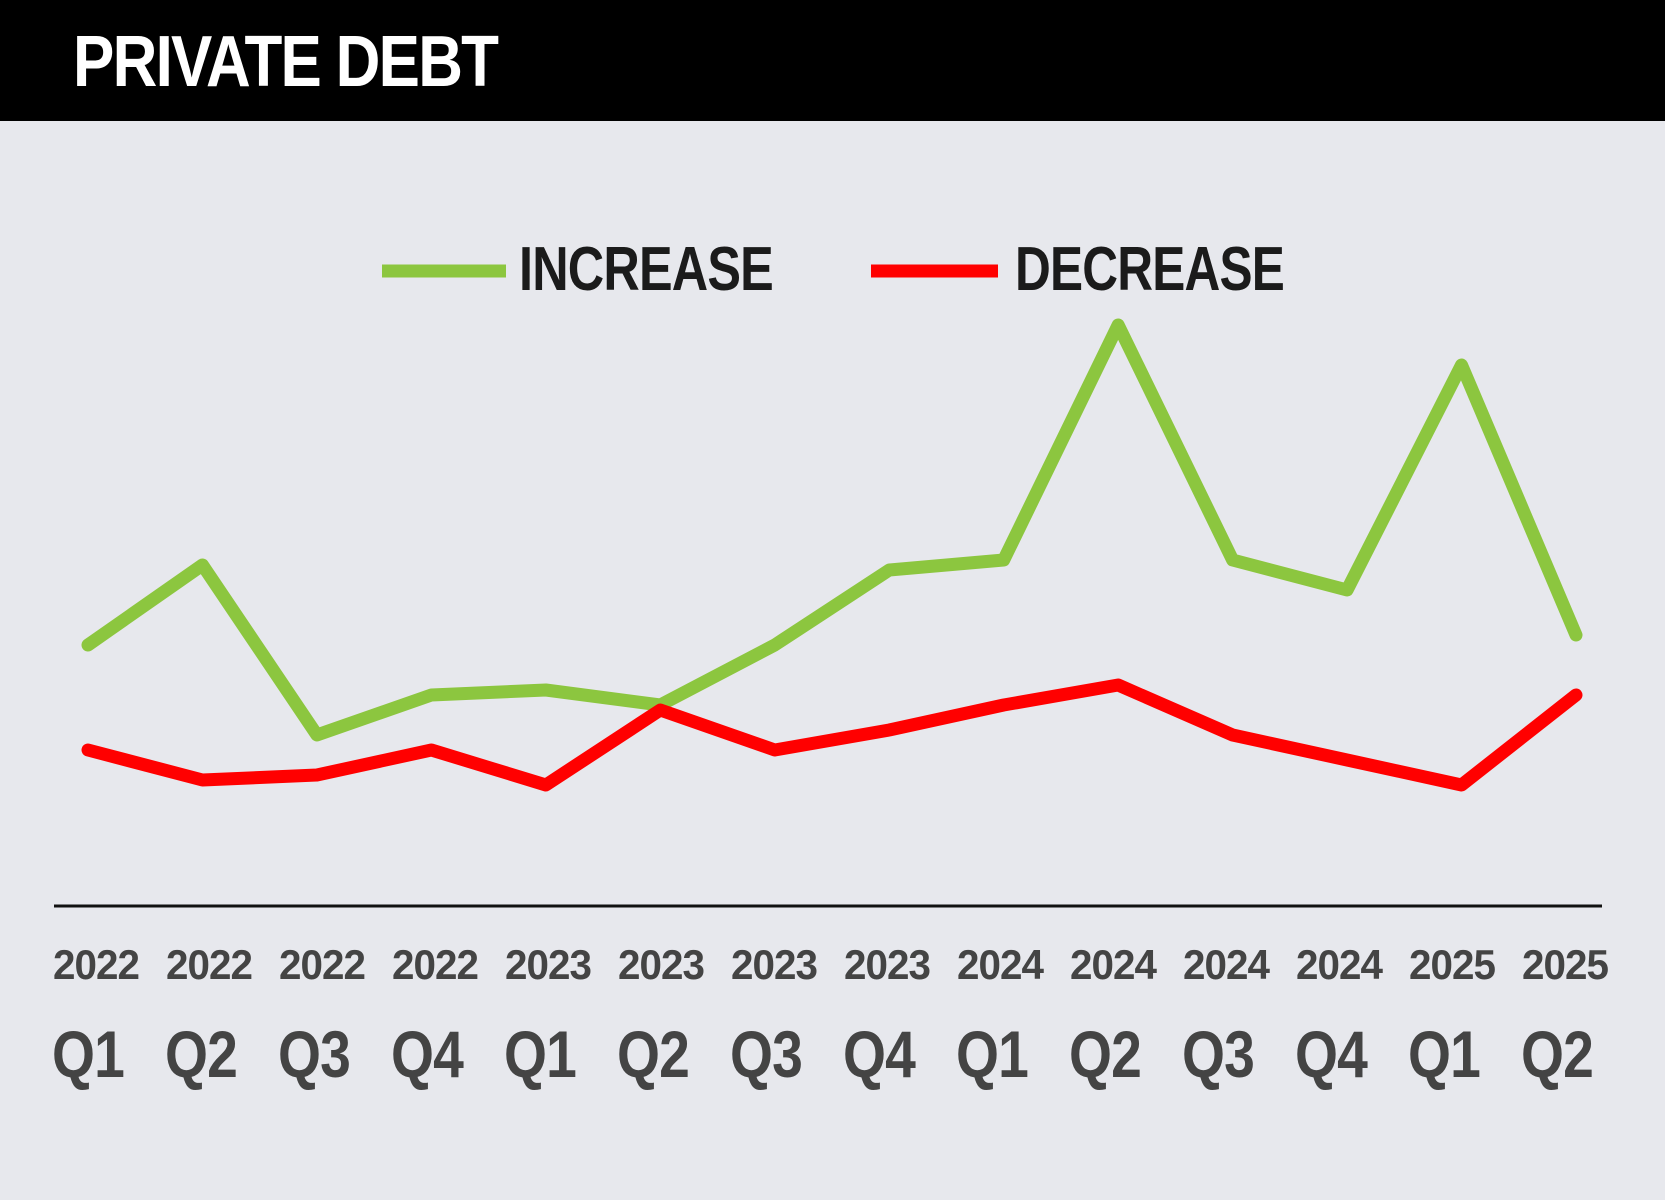  What do you see at coordinates (646, 269) in the screenshot?
I see `legend-label-increase: INCREASE` at bounding box center [646, 269].